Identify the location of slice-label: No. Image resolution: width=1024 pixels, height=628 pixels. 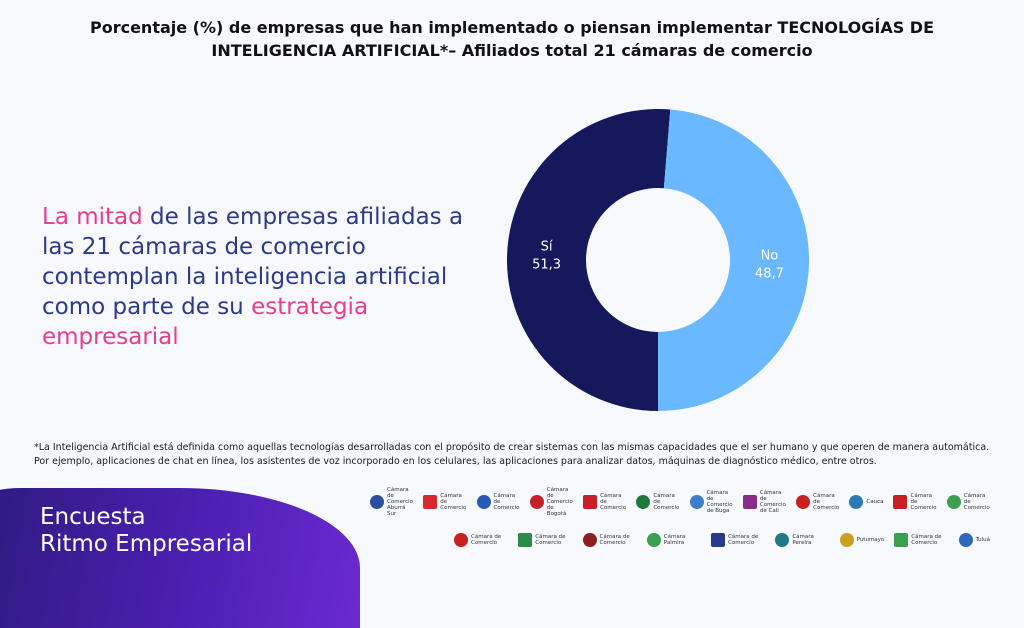
(770, 256).